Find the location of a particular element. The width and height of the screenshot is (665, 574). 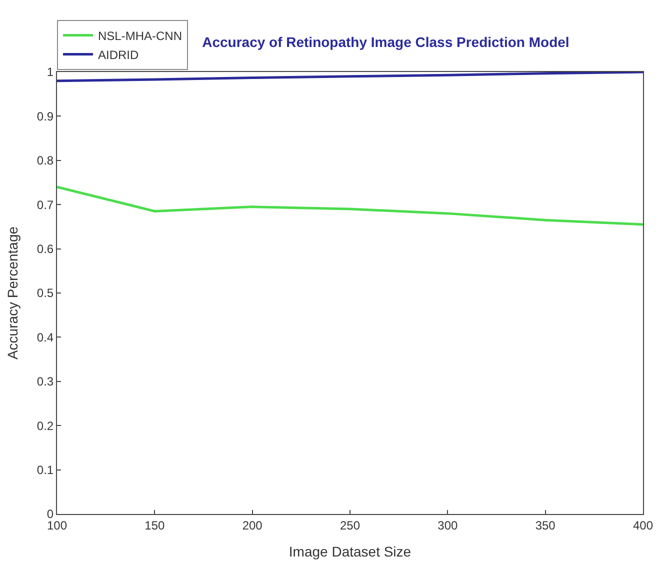

y-tick-label: 0.3 is located at coordinates (45, 381).